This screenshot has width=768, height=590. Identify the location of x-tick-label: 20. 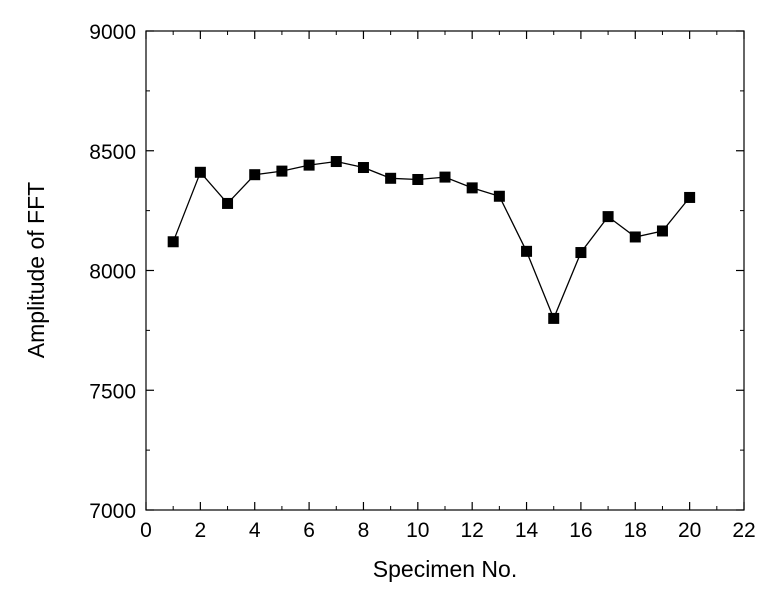
(689, 530).